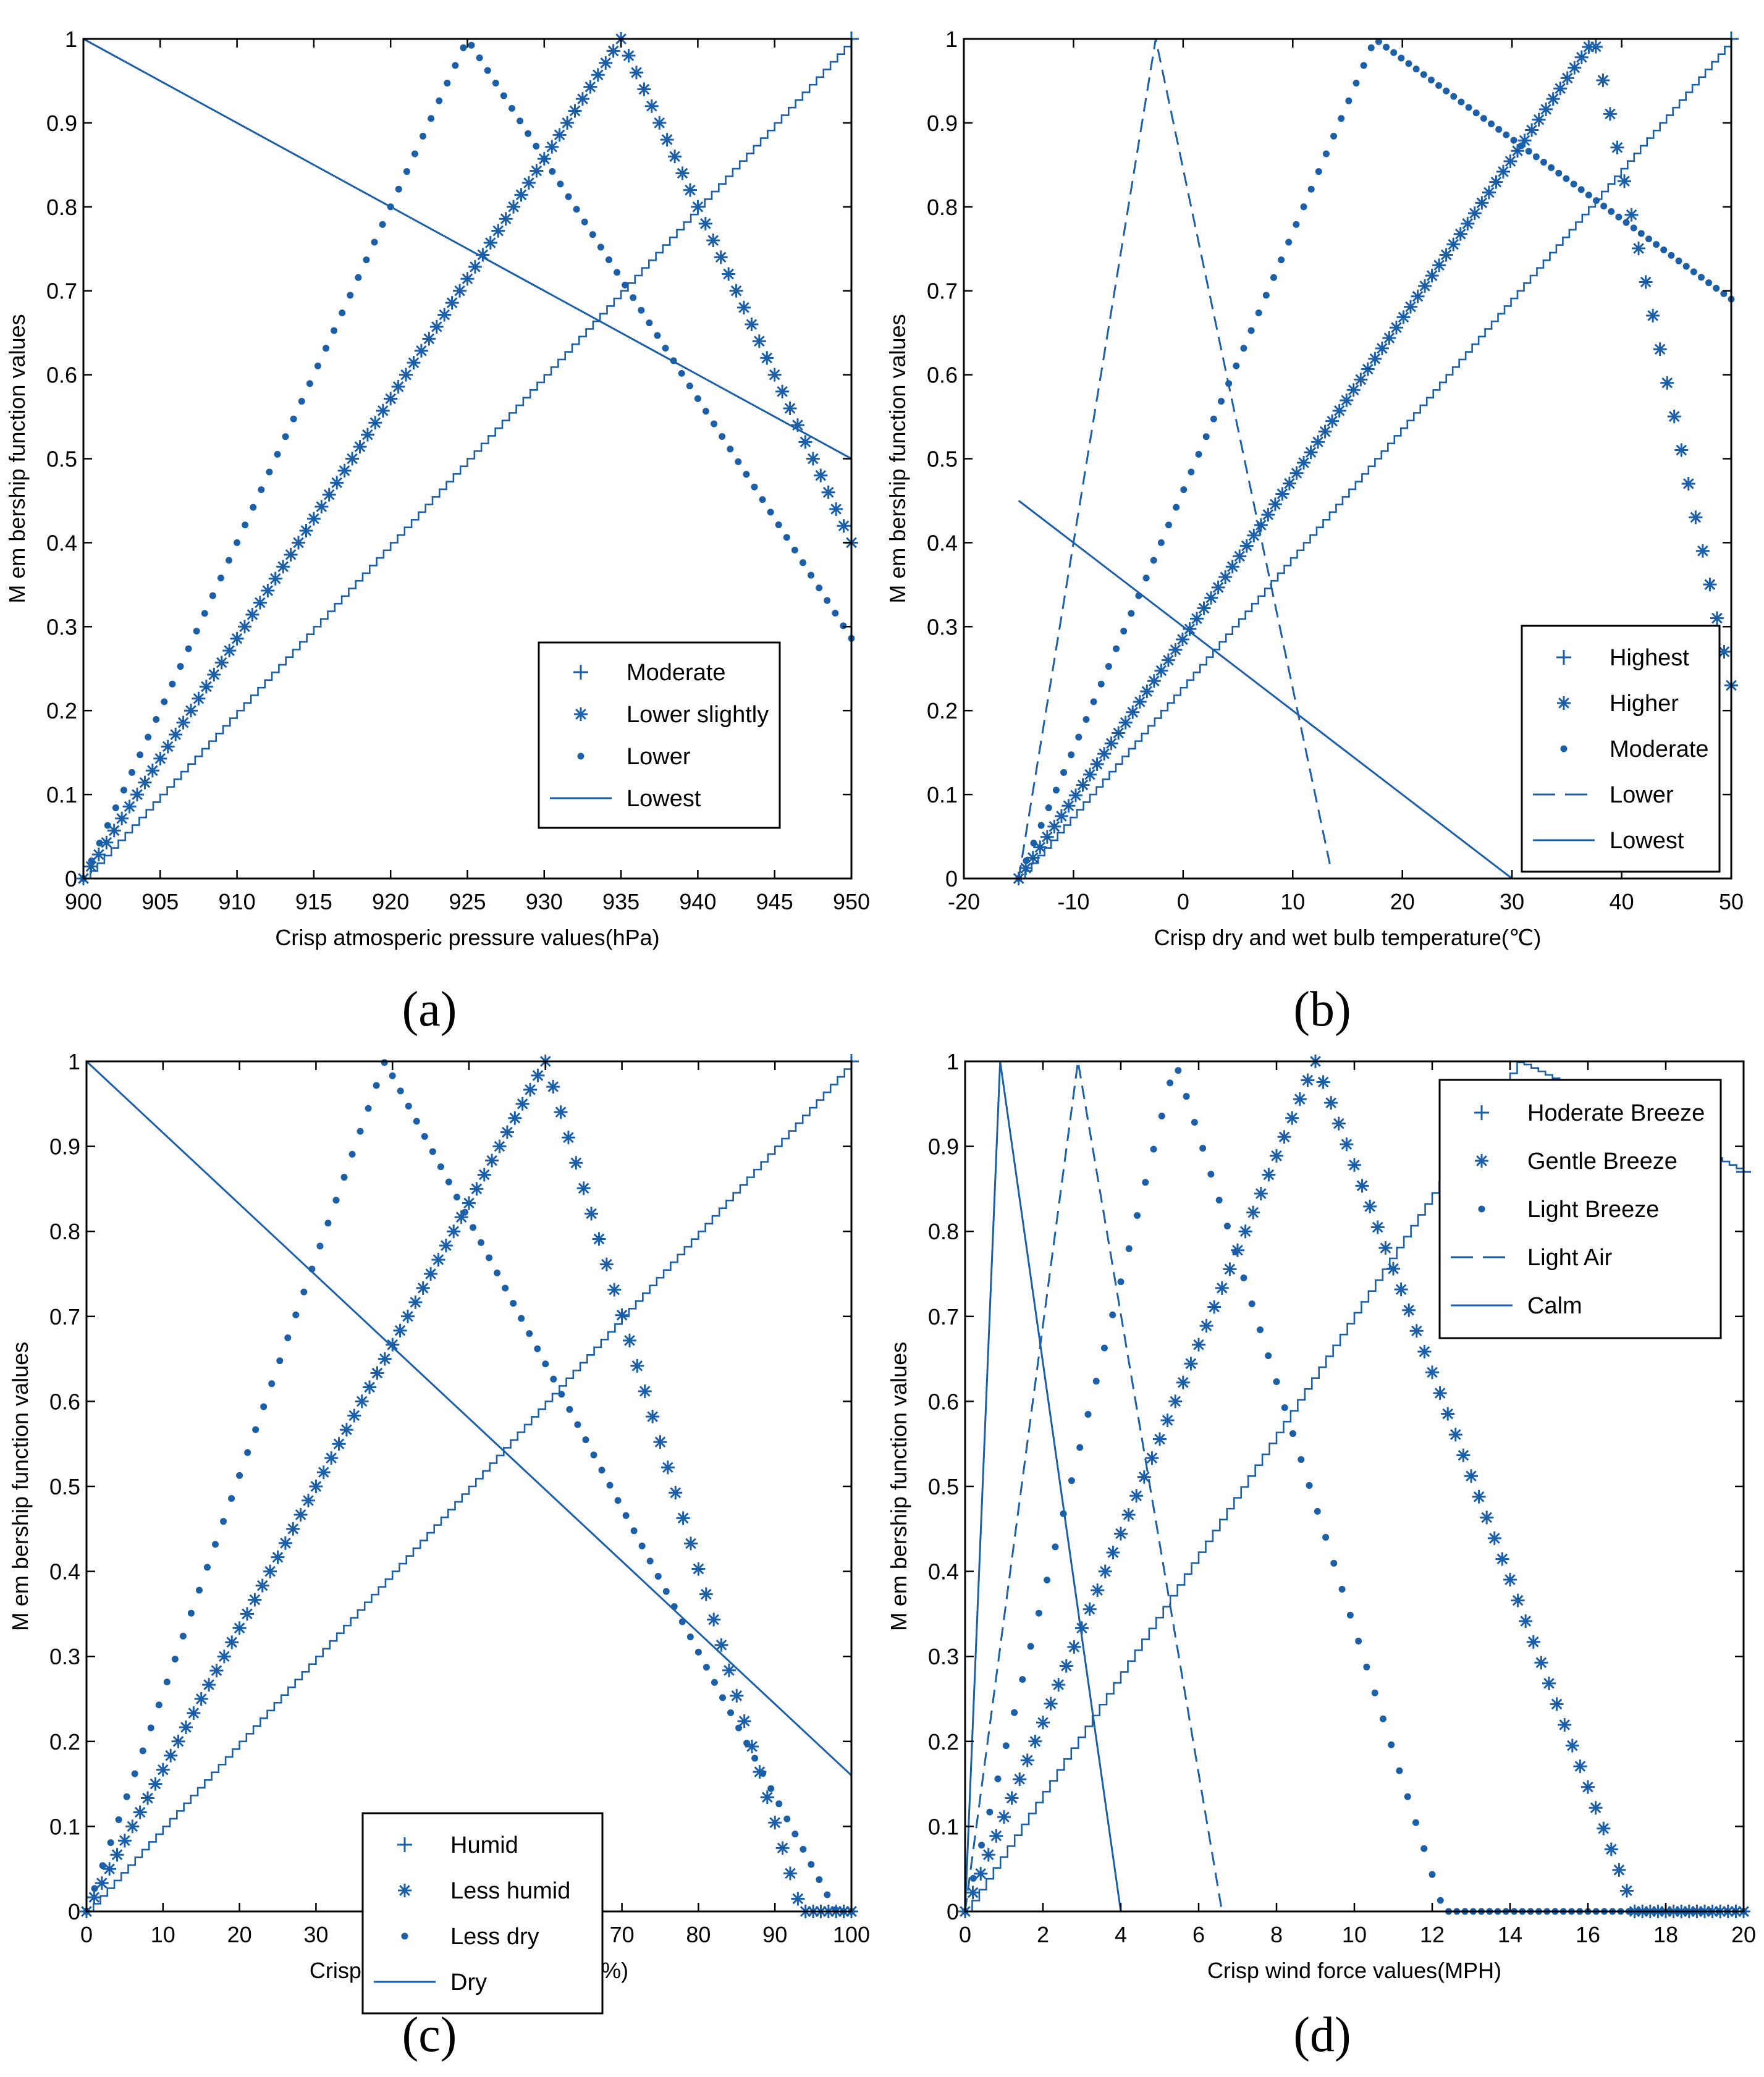 Image resolution: width=1764 pixels, height=2077 pixels. What do you see at coordinates (1073, 901) in the screenshot?
I see `x-tick-label: -10` at bounding box center [1073, 901].